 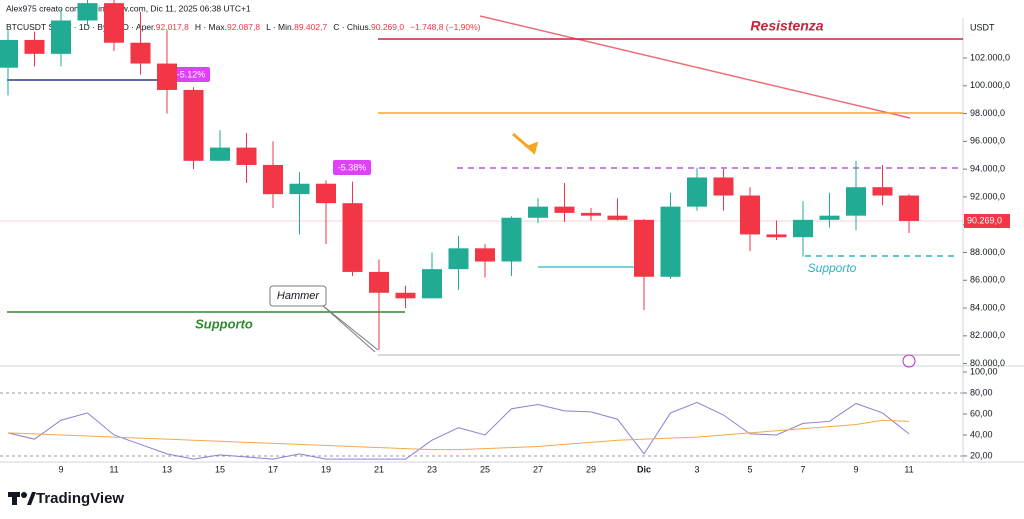 I want to click on ohlc-value: 90.269,0, so click(x=387, y=27).